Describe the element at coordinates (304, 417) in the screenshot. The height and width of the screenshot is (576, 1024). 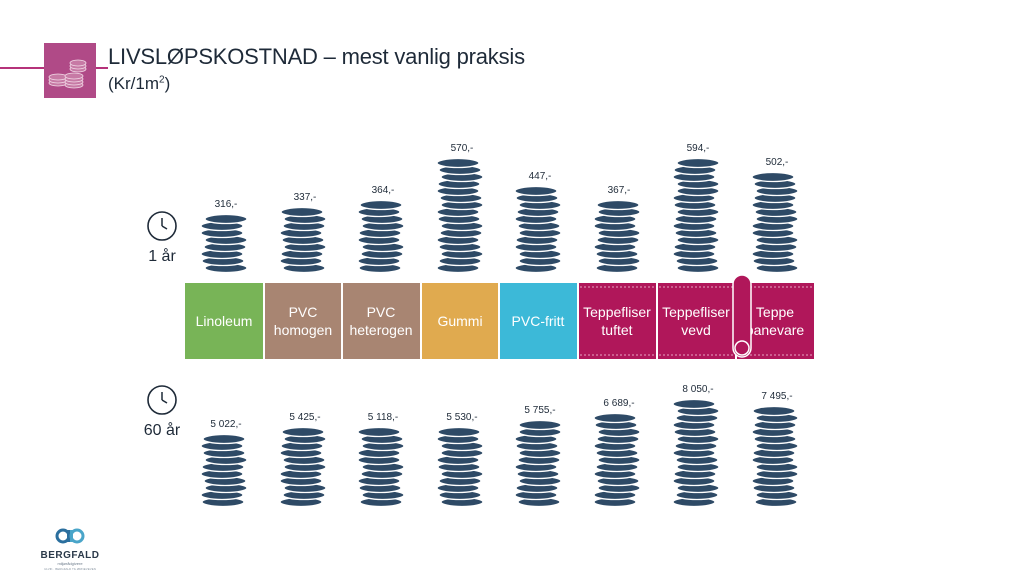
I see `value-label-60-years: 5 425,-` at that location.